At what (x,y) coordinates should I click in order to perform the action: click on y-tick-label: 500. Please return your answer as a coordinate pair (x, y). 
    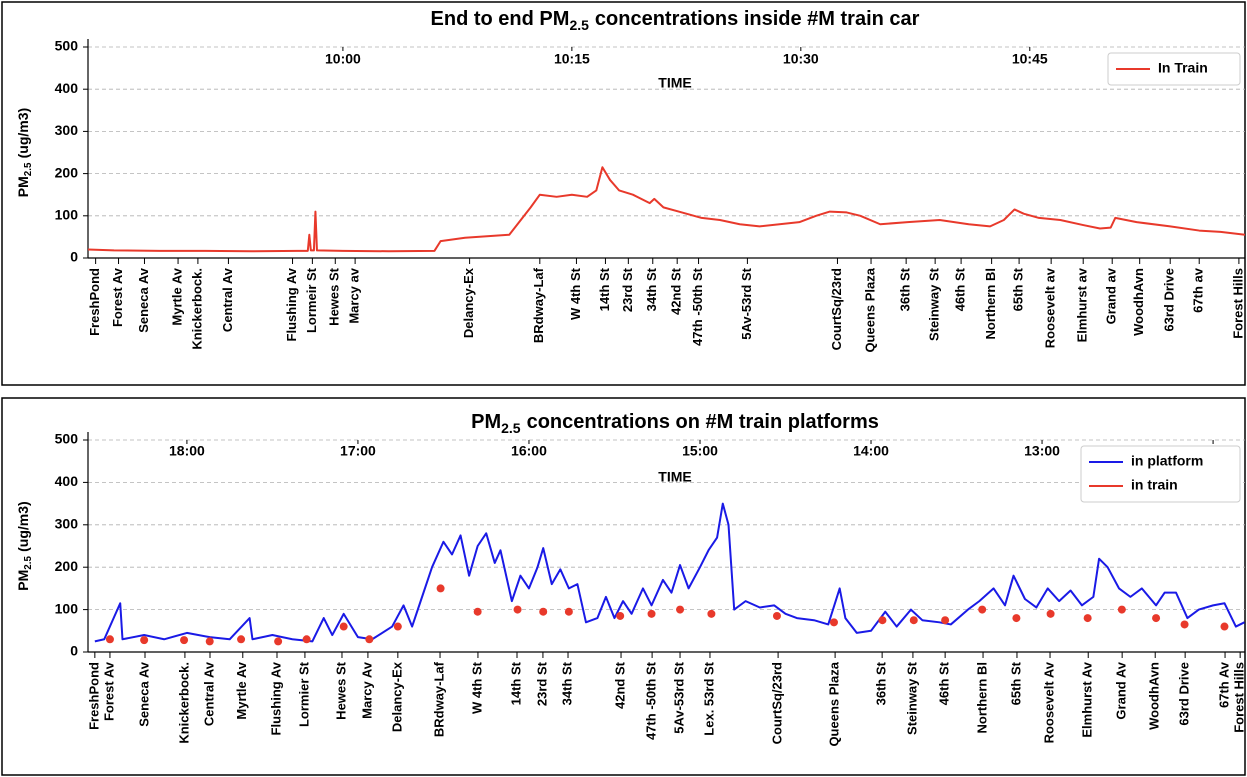
    Looking at the image, I should click on (67, 46).